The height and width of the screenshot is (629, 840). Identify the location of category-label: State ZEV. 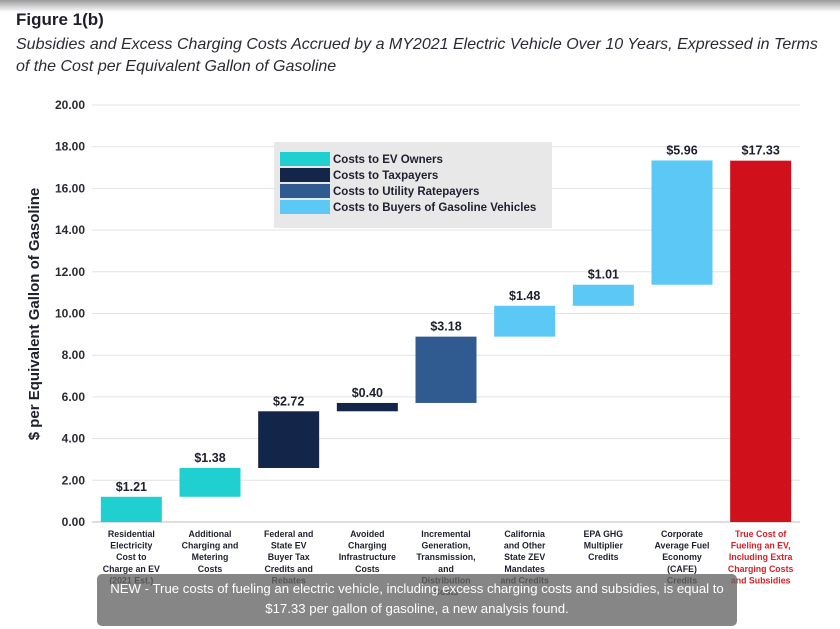
(524, 557).